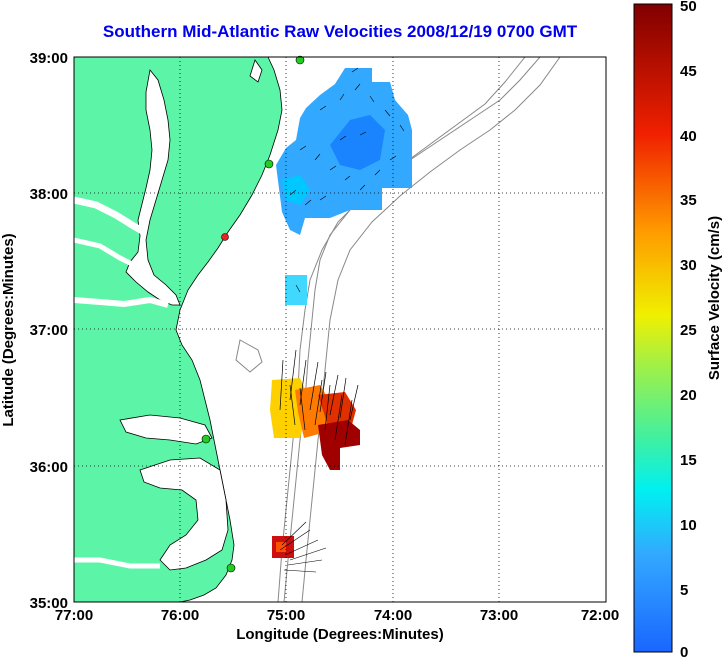 This screenshot has height=659, width=724. I want to click on colorbar-tick-label: 15, so click(688, 460).